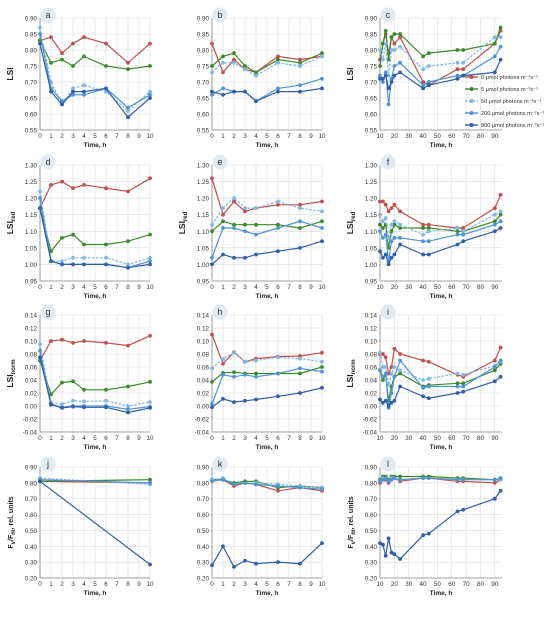  I want to click on y-tick-label: 1.00, so click(203, 265).